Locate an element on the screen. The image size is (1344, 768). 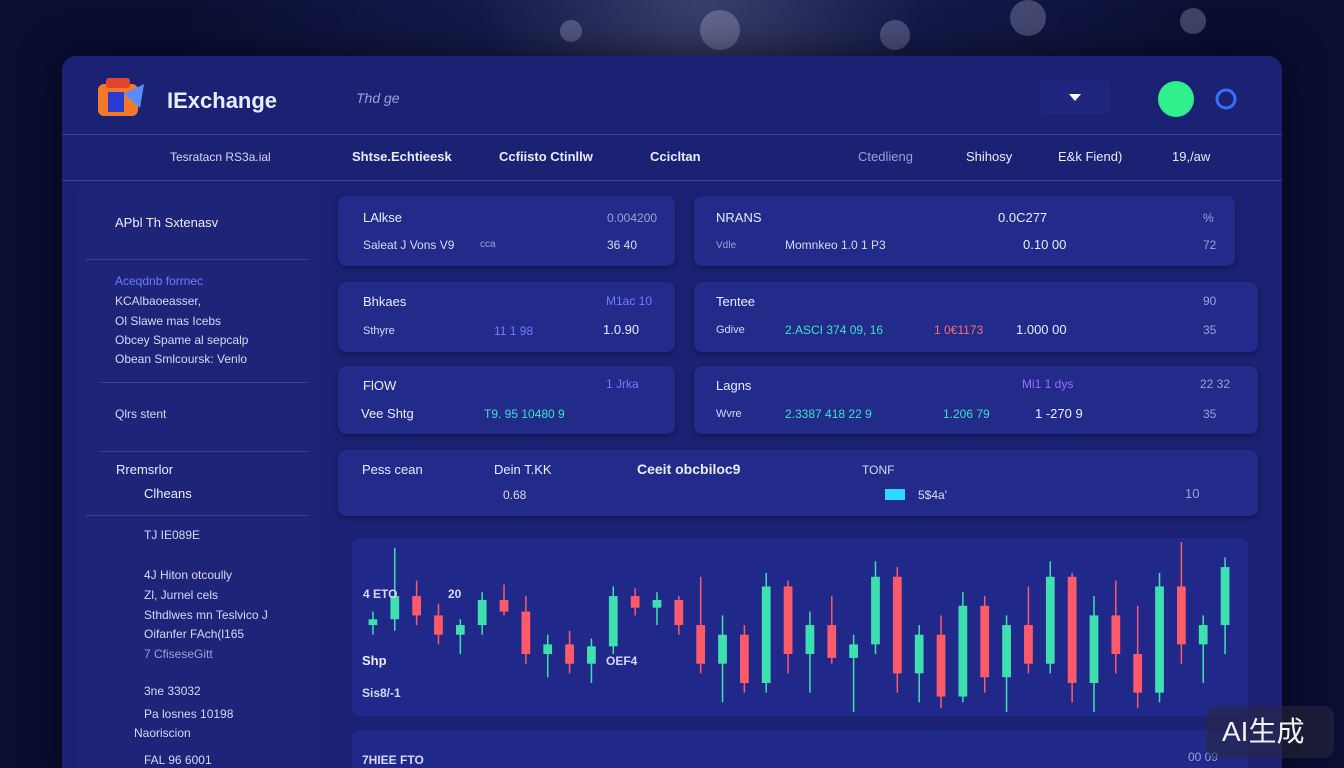
card-value: 35 is located at coordinates (1210, 414).